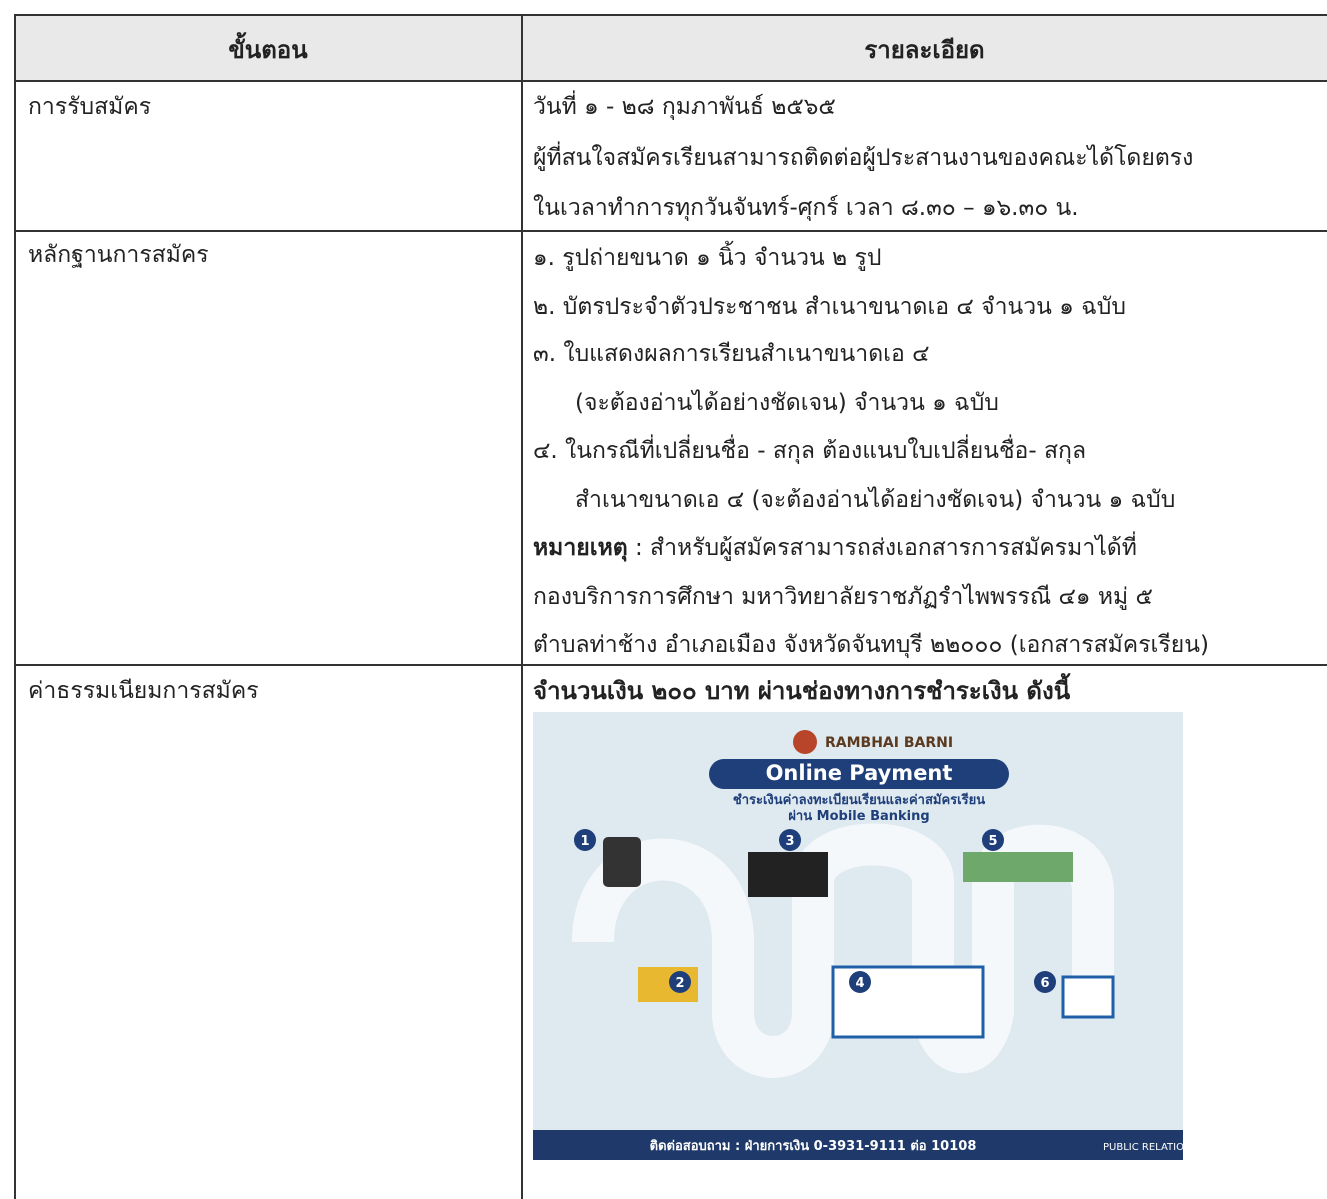 The width and height of the screenshot is (1327, 1199). What do you see at coordinates (622, 862) in the screenshot?
I see `phone-icon` at bounding box center [622, 862].